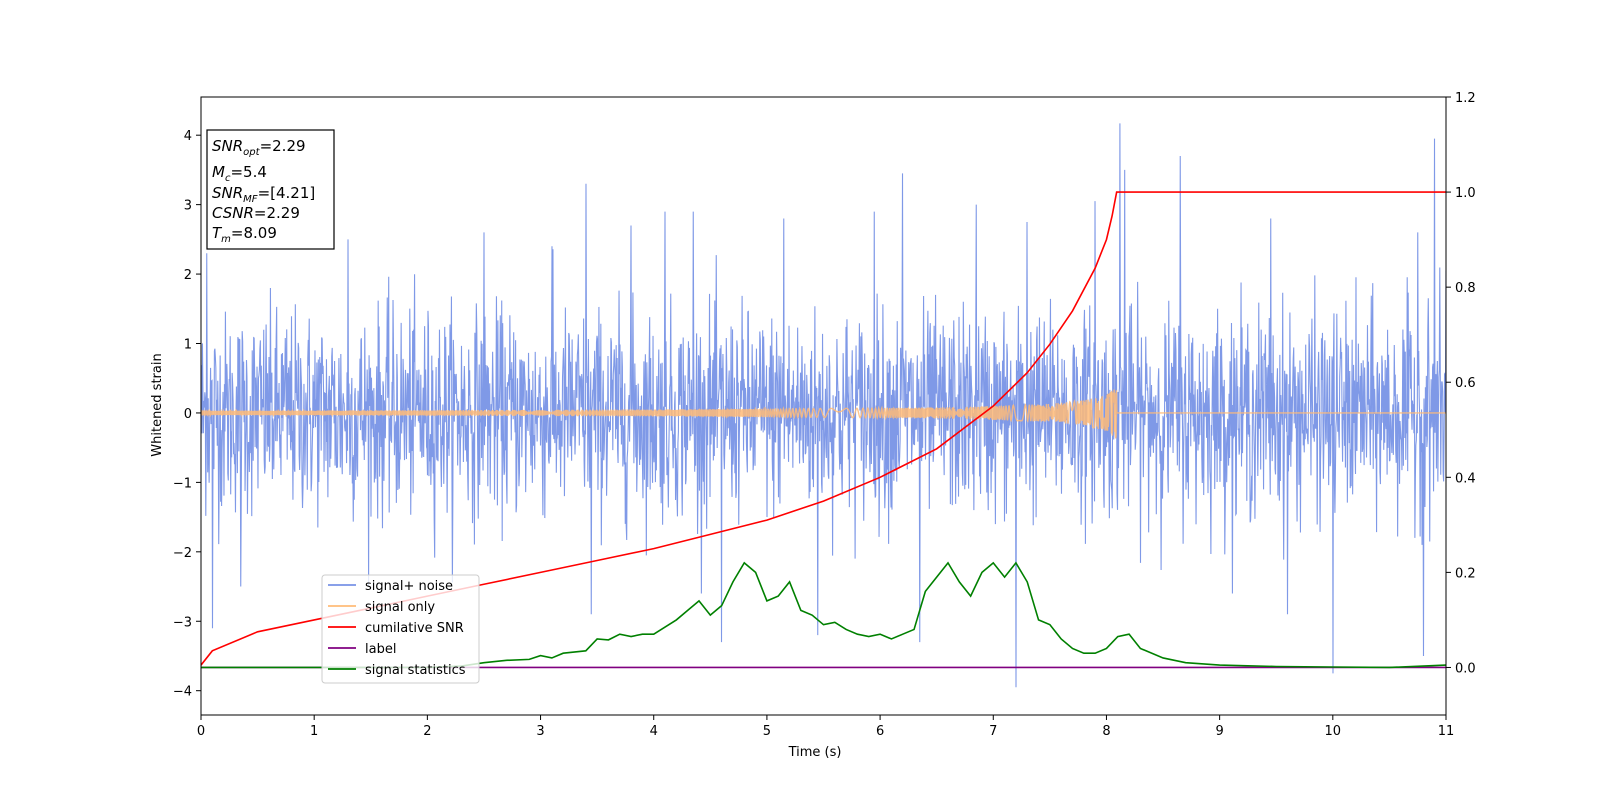 The height and width of the screenshot is (800, 1600). Describe the element at coordinates (654, 731) in the screenshot. I see `x-tick-label: 4` at that location.